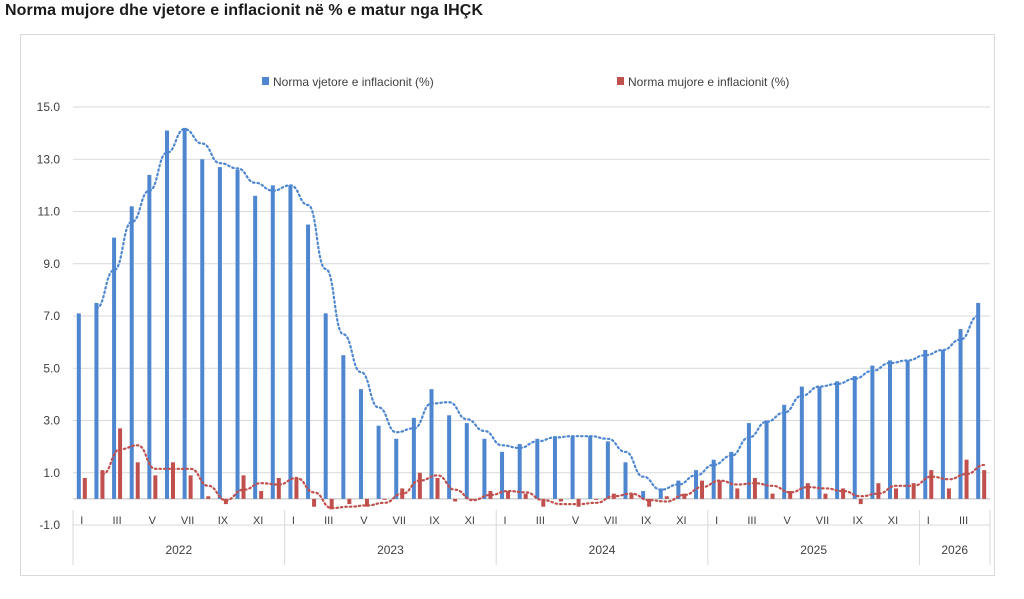 This screenshot has width=1024, height=599. I want to click on y-tick-label: -1.0, so click(49, 525).